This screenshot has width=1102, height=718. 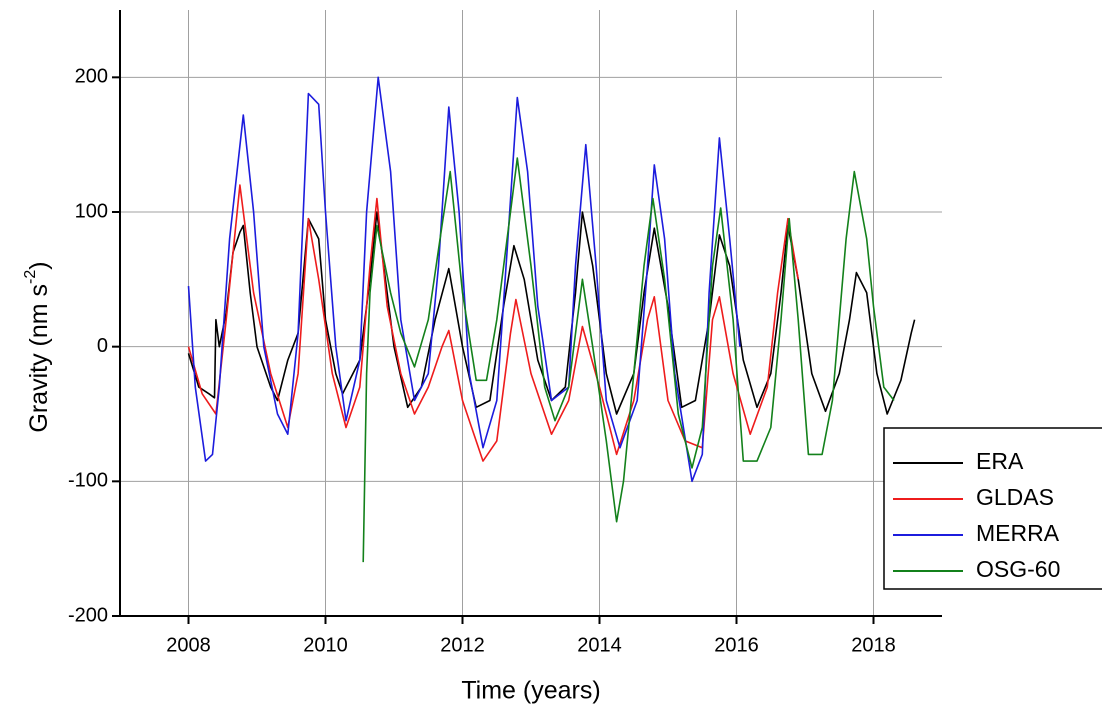 What do you see at coordinates (88, 615) in the screenshot?
I see `y-tick-label: -200` at bounding box center [88, 615].